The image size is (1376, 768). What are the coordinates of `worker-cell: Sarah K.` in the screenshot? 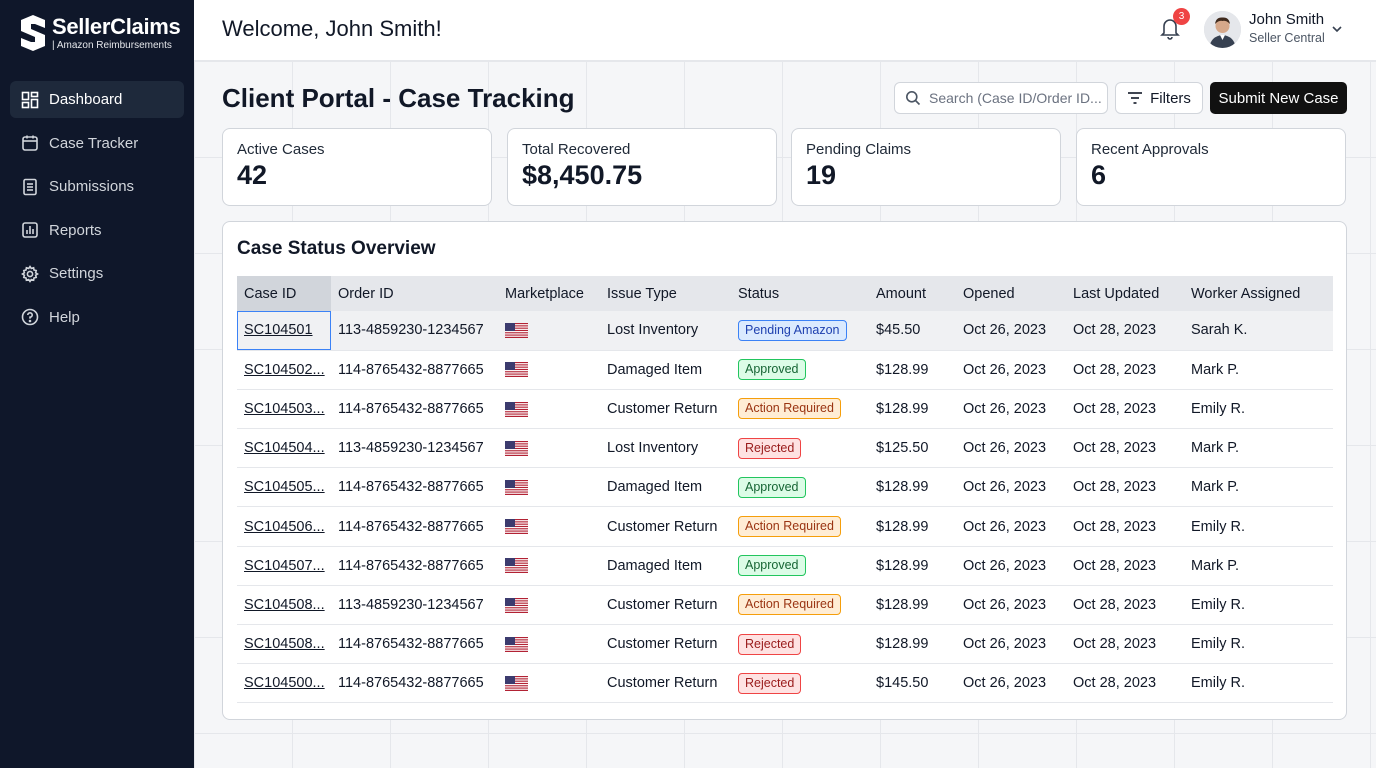 It's located at (1258, 331).